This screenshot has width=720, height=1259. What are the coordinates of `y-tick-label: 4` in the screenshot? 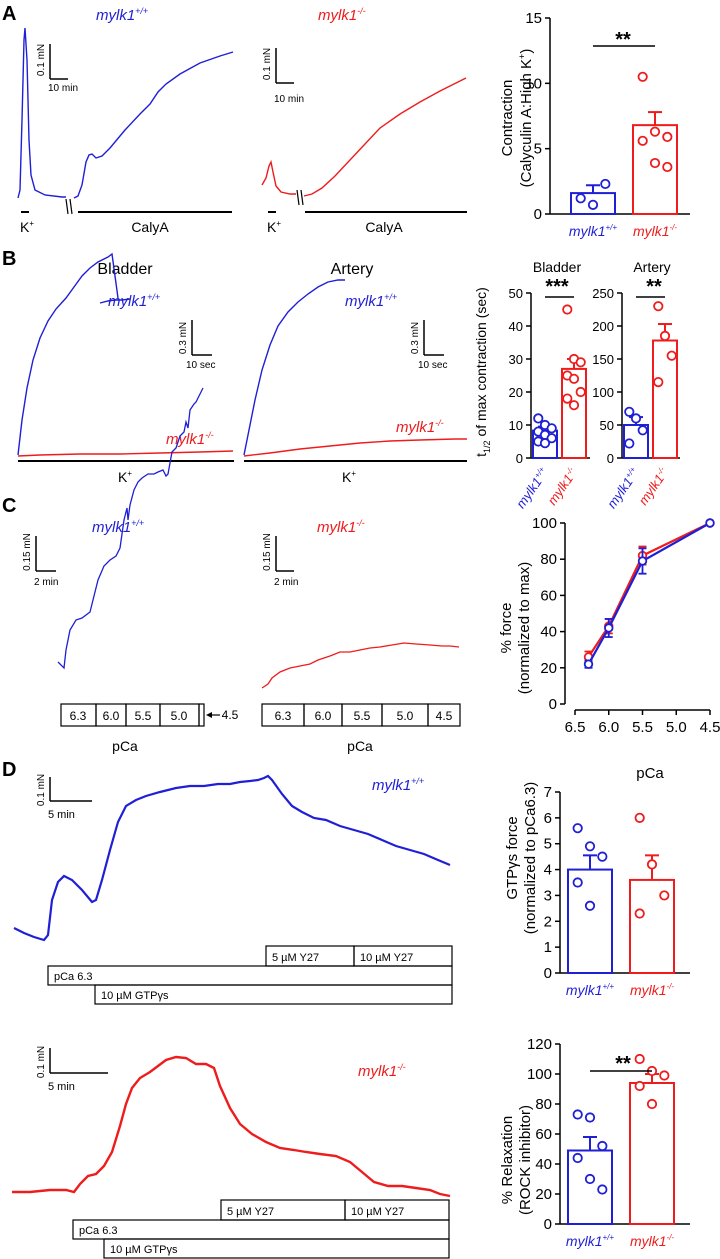 It's located at (548, 870).